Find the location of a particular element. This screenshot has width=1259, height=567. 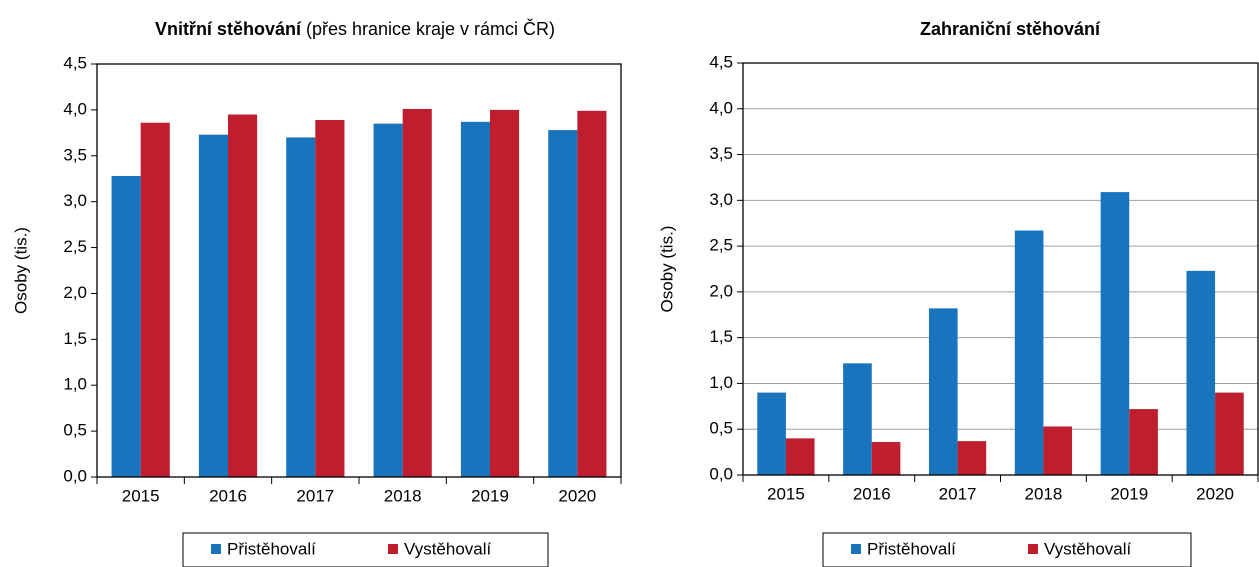

title-main: Zahraniční stěhování is located at coordinates (1010, 29).